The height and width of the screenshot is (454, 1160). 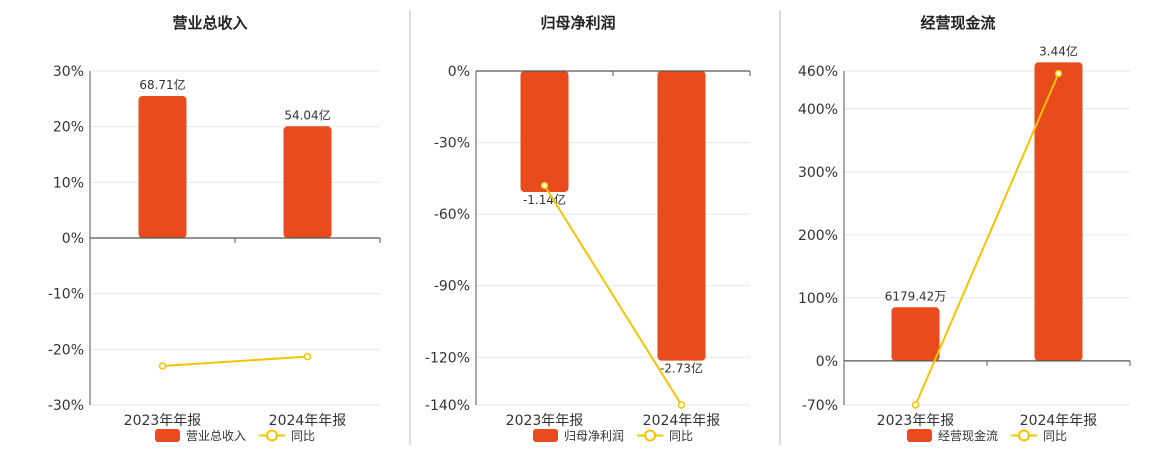 What do you see at coordinates (818, 72) in the screenshot?
I see `y-tick-label: 460%` at bounding box center [818, 72].